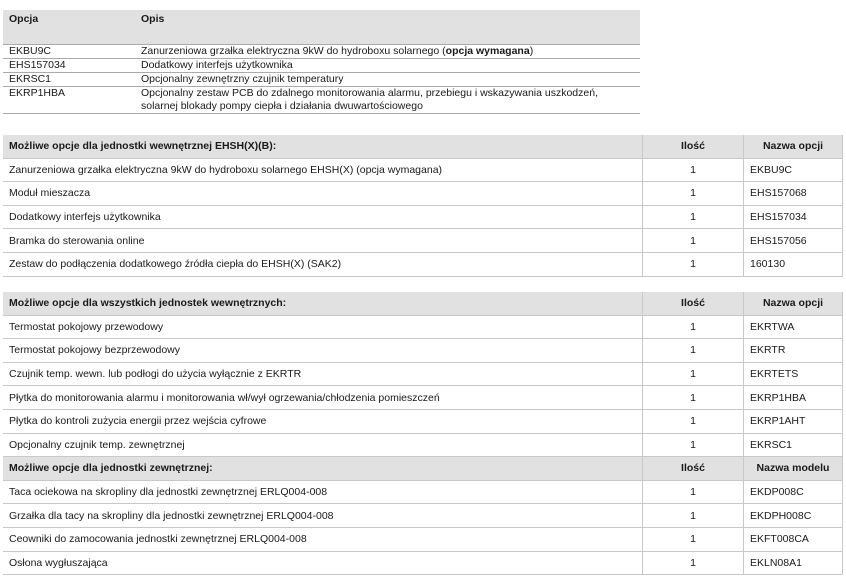 The image size is (846, 581). Describe the element at coordinates (793, 445) in the screenshot. I see `option-name: EKRSC1` at that location.